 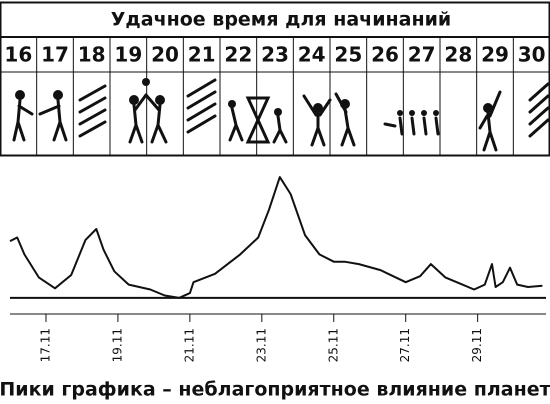 What do you see at coordinates (312, 55) in the screenshot?
I see `day-number: 24` at bounding box center [312, 55].